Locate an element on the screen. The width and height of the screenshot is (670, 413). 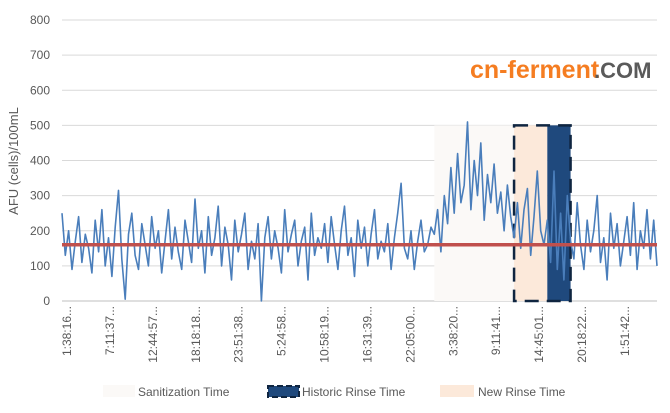
y-tick-label: 400 is located at coordinates (40, 161).